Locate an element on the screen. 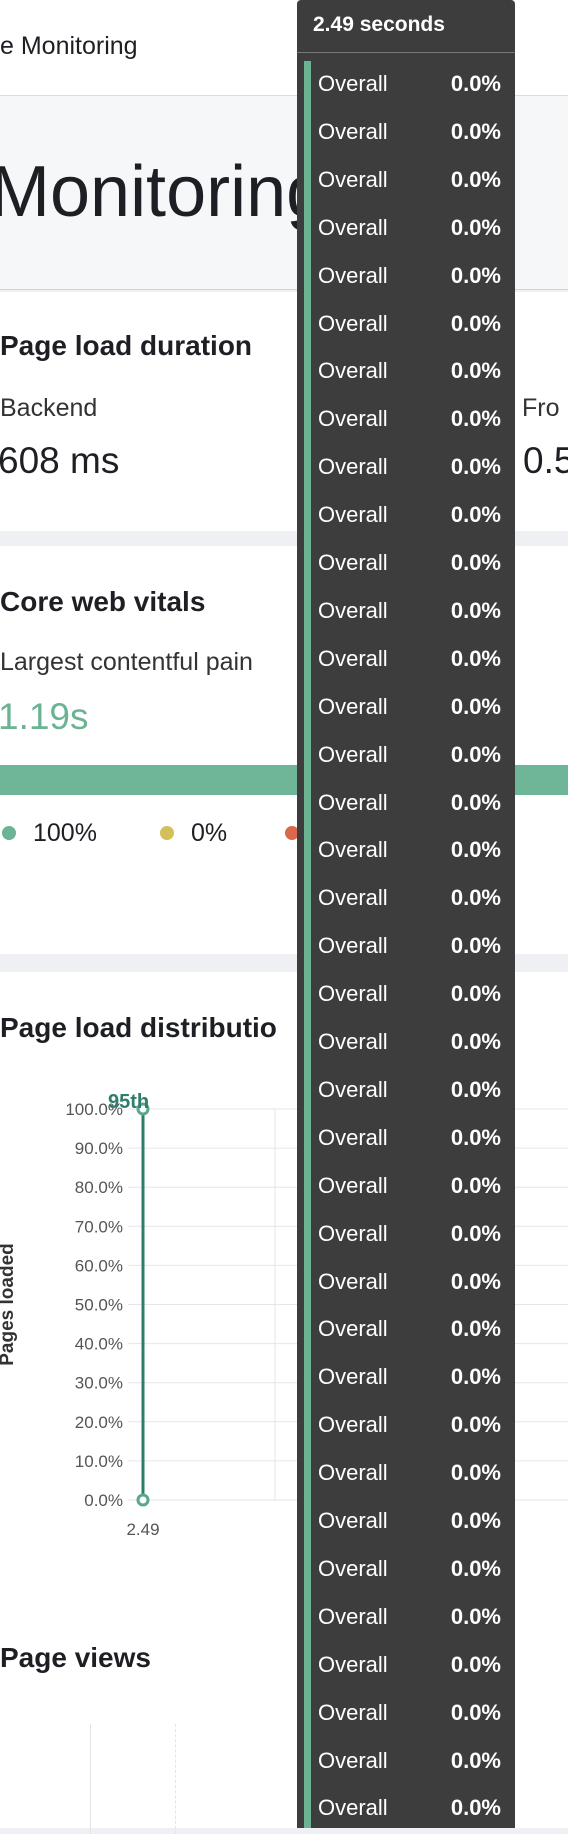  annotation: 95th is located at coordinates (128, 1102).